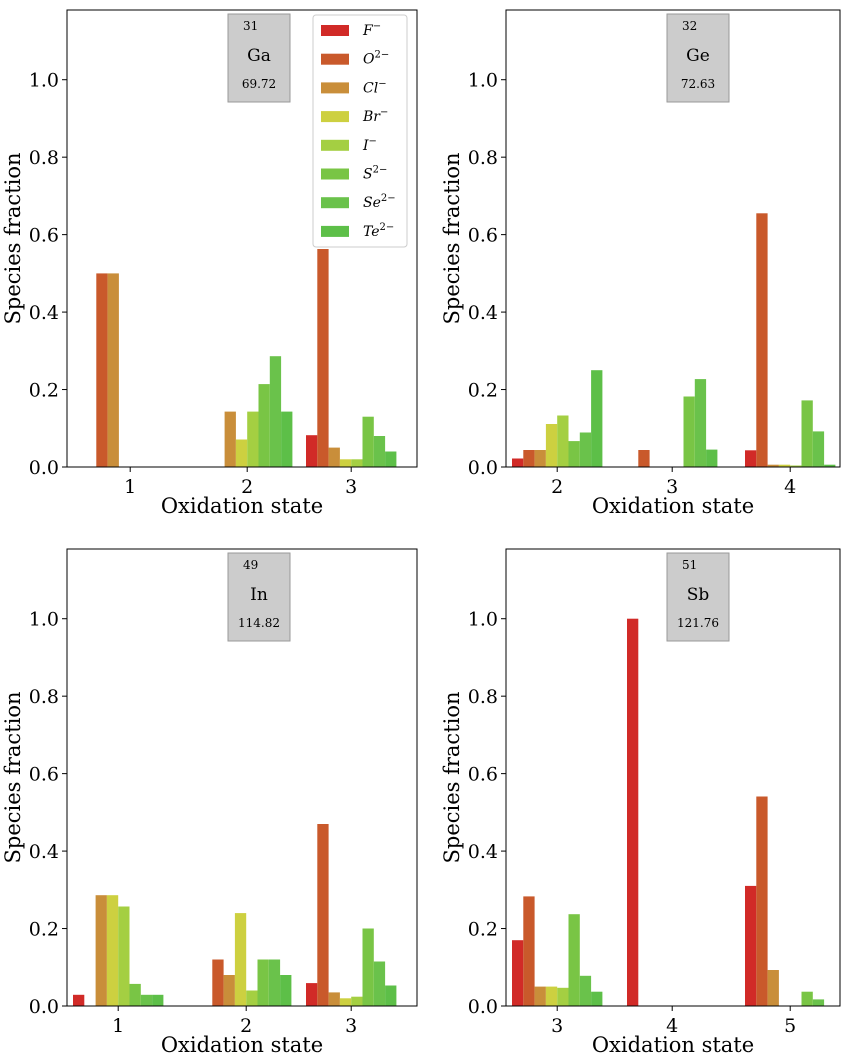  I want to click on atomic-number: 32, so click(689, 26).